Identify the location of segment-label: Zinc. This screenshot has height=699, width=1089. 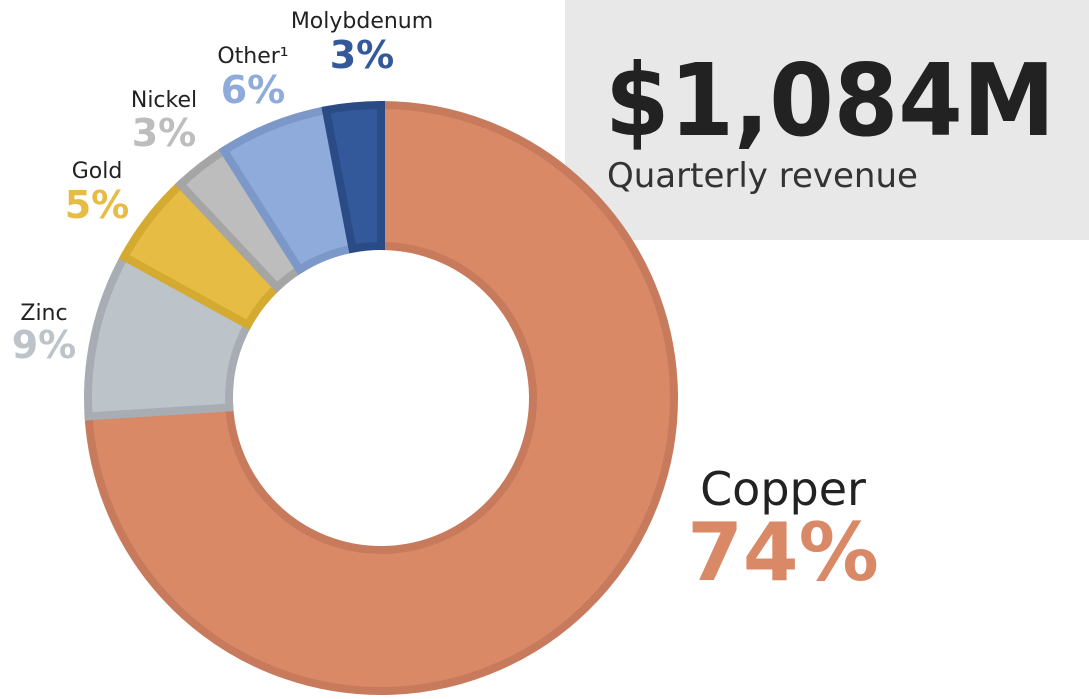
(43, 313).